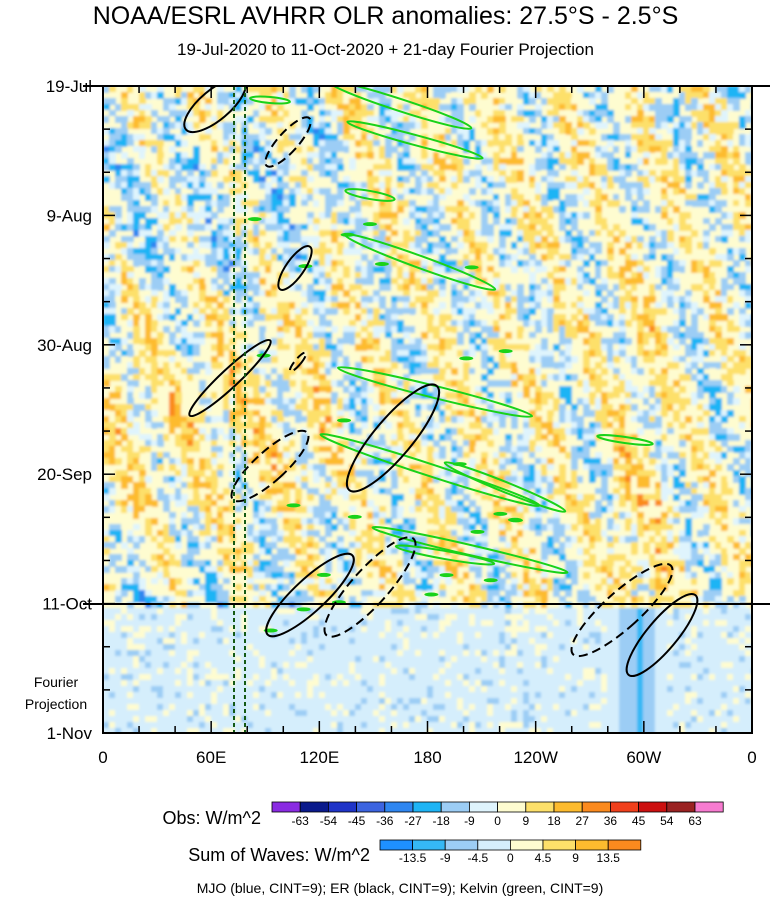 The width and height of the screenshot is (771, 900). I want to click on colorbar-tick-label: 27, so click(583, 821).